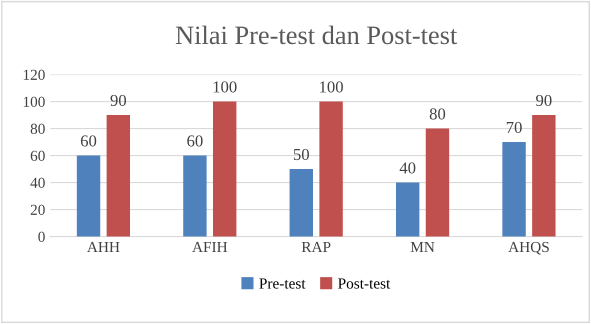 The height and width of the screenshot is (324, 591). What do you see at coordinates (37, 155) in the screenshot?
I see `y-tick-label: 60` at bounding box center [37, 155].